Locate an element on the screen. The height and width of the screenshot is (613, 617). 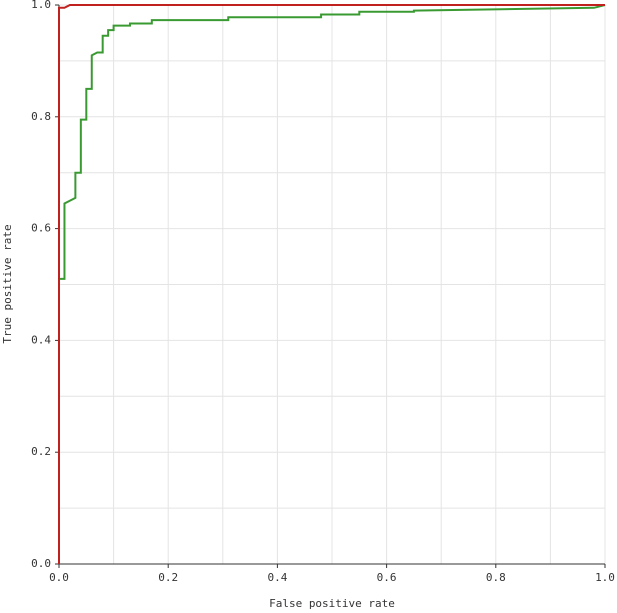
y-axis-label: True positive rate is located at coordinates (7, 283).